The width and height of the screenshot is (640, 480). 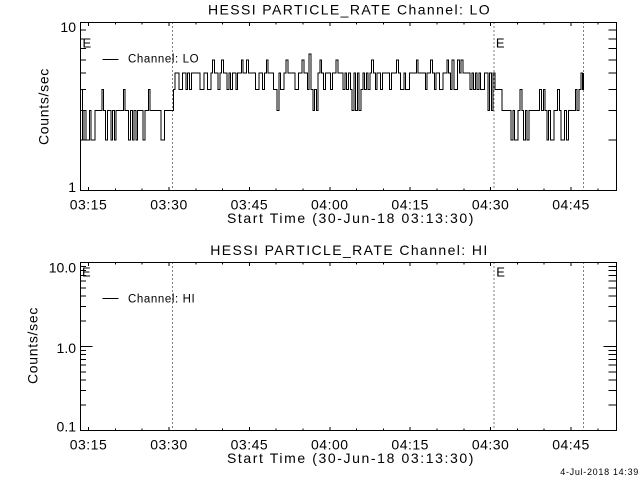 What do you see at coordinates (161, 300) in the screenshot?
I see `svg-text: Channel: HI` at bounding box center [161, 300].